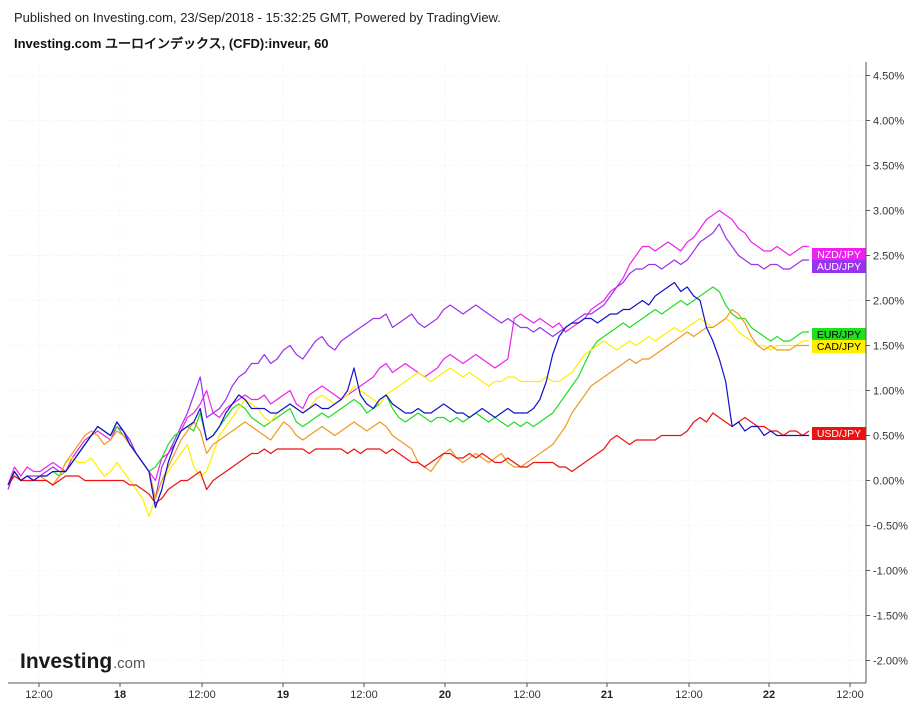 This screenshot has height=708, width=920. Describe the element at coordinates (888, 302) in the screenshot. I see `y-tick-label: 2.00%` at that location.